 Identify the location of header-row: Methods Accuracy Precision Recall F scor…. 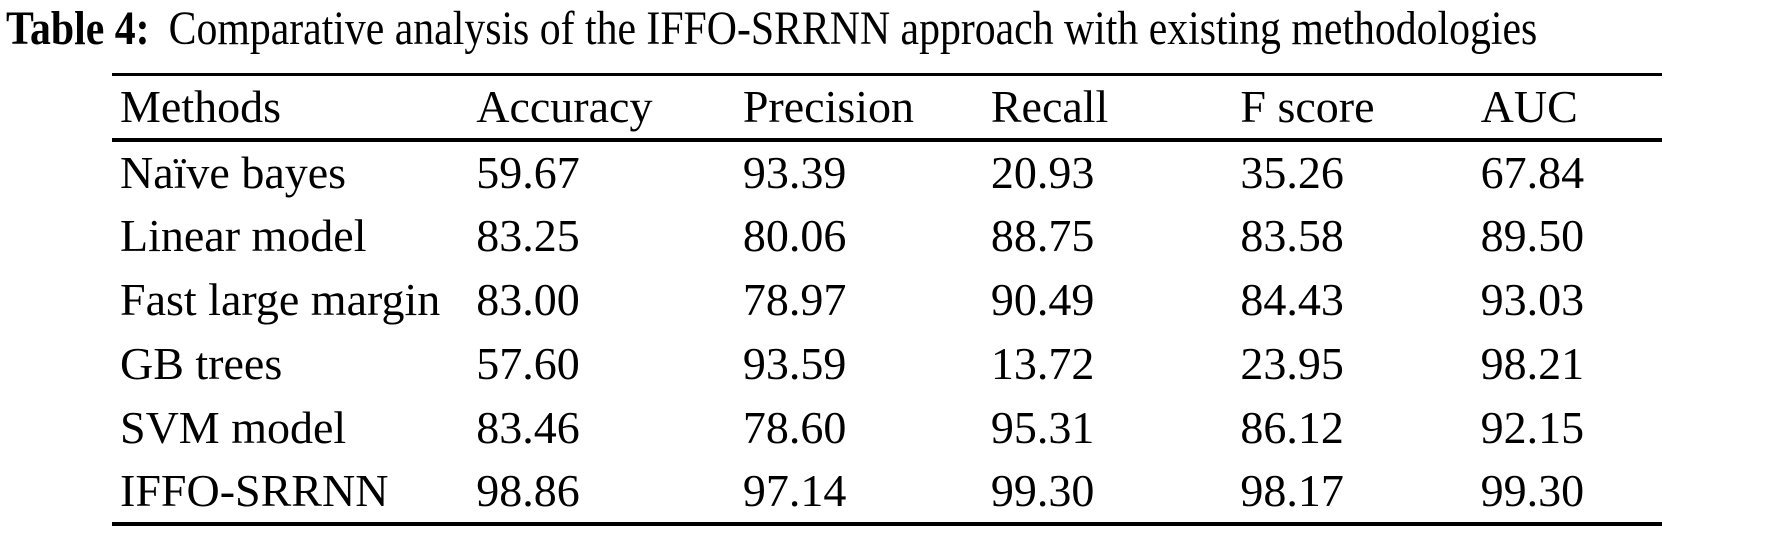
(887, 107).